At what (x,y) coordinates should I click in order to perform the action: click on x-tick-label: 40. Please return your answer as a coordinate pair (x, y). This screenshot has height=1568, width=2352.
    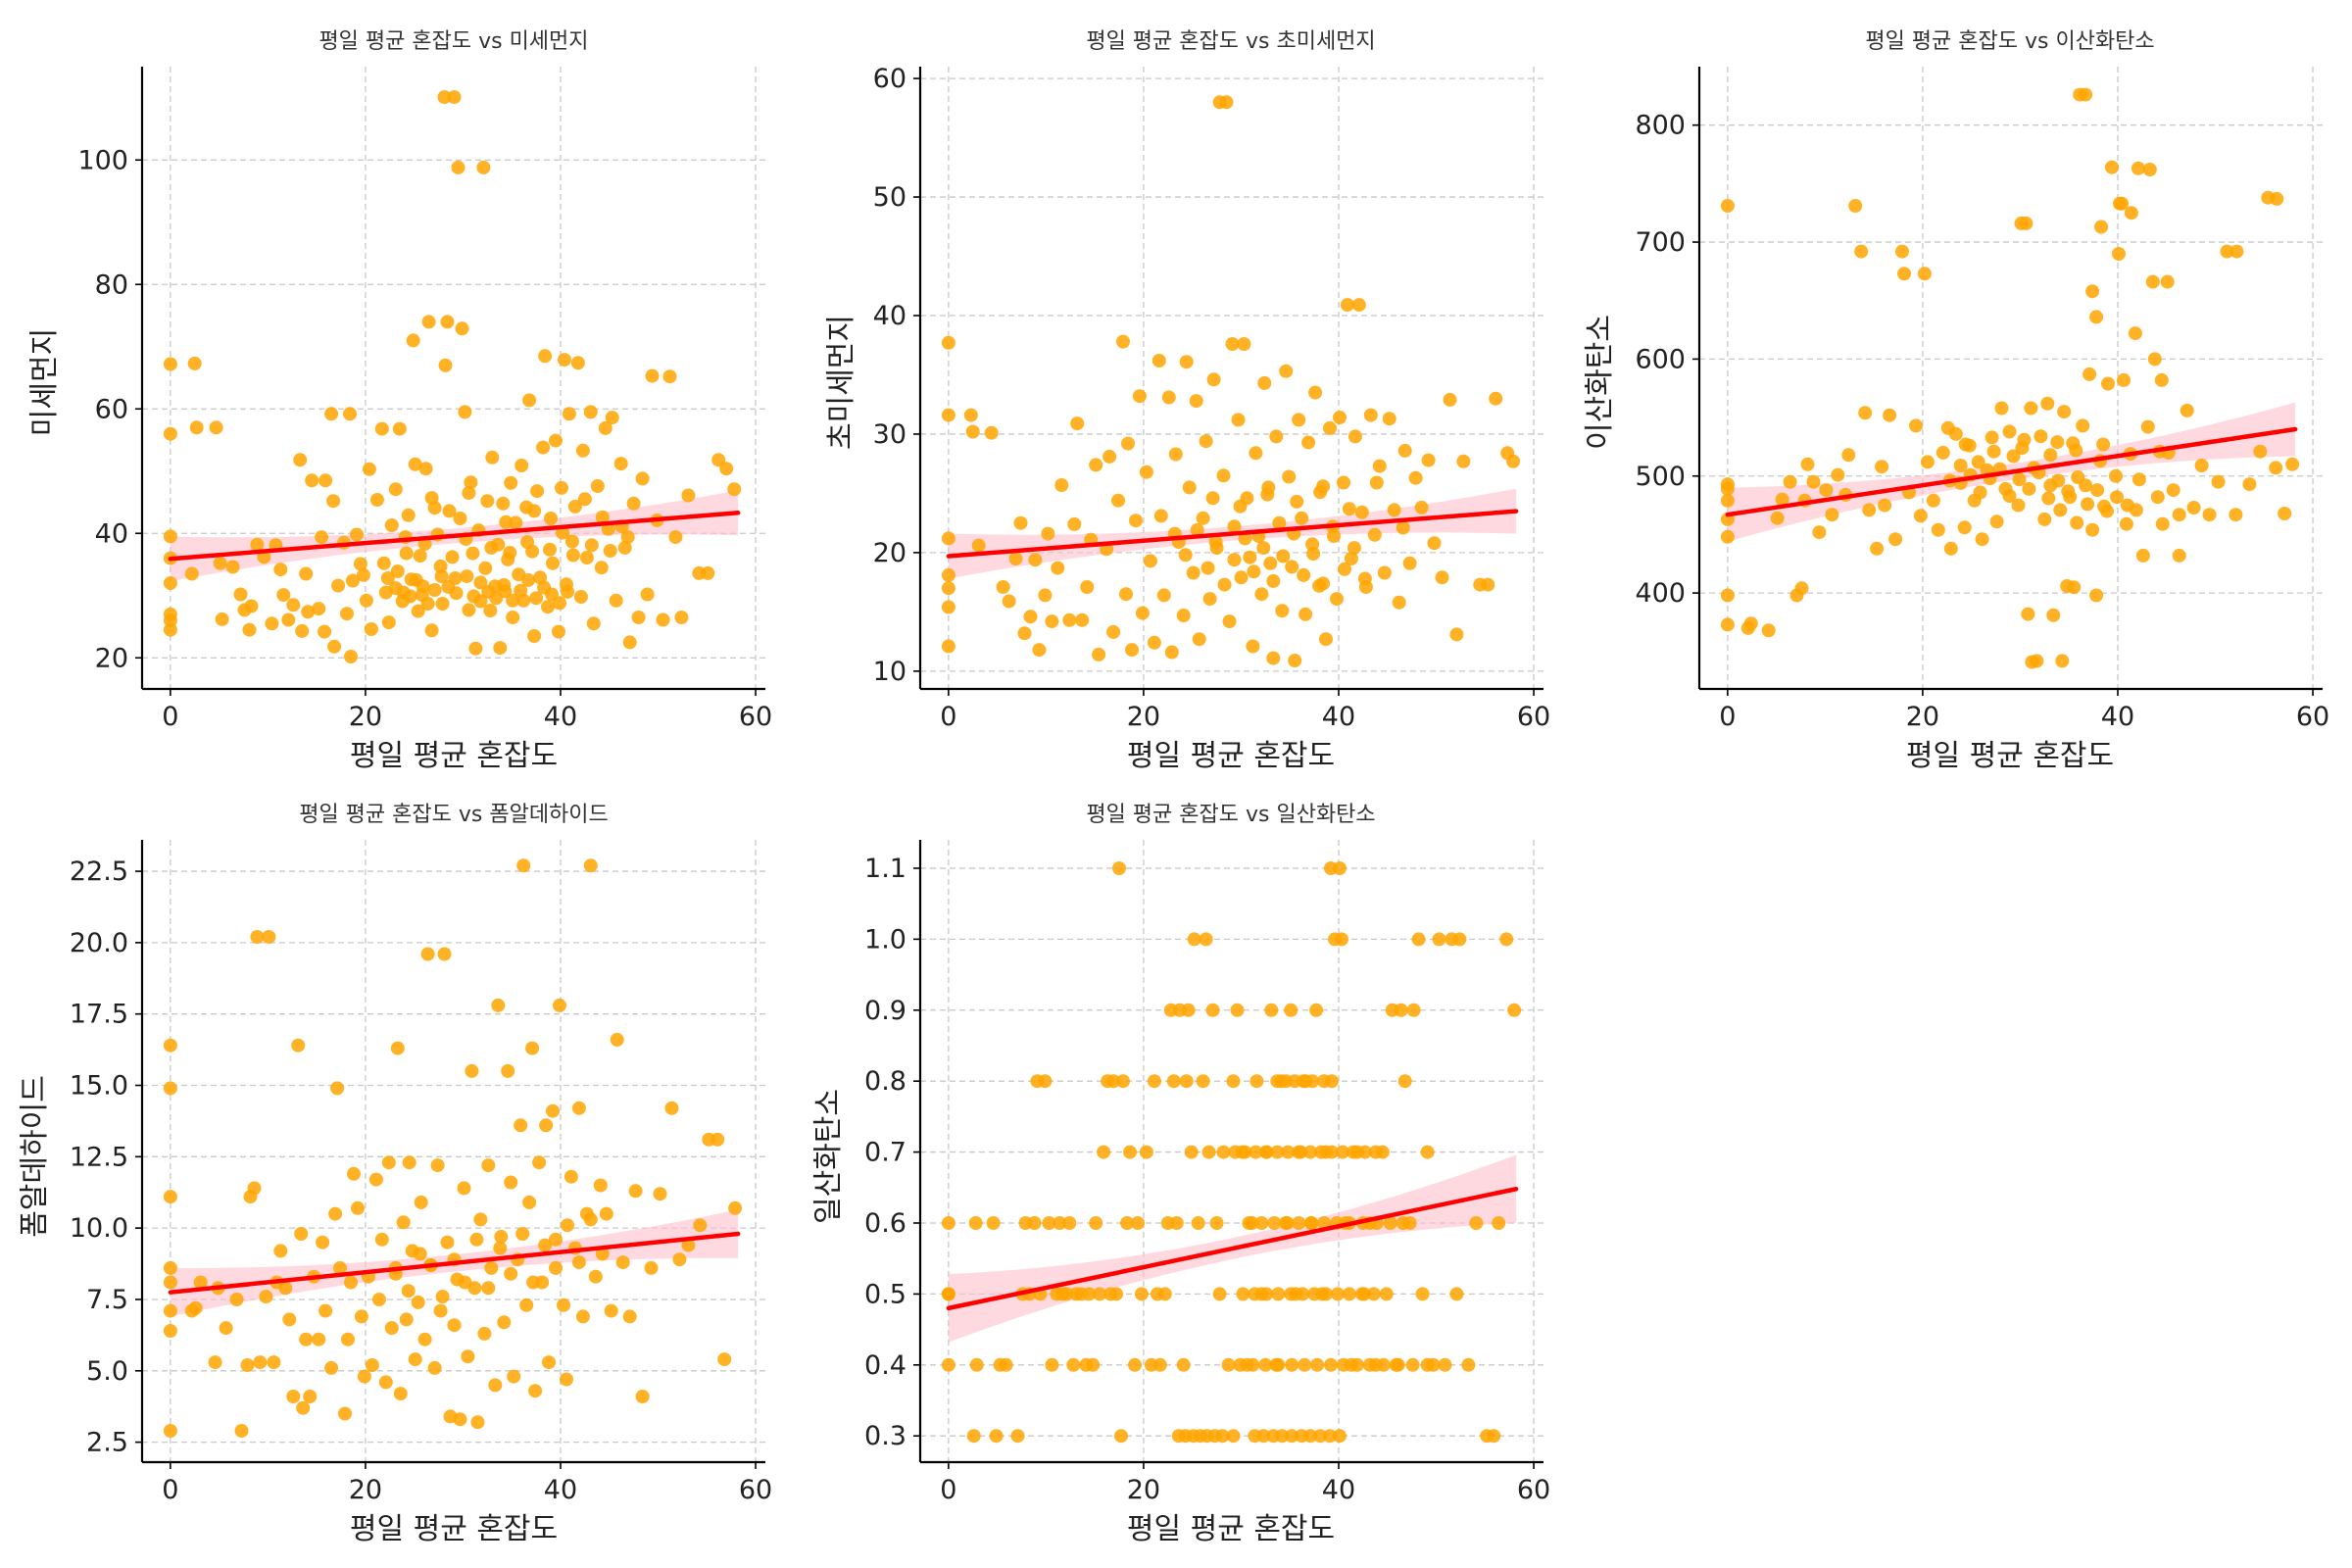
    Looking at the image, I should click on (2117, 717).